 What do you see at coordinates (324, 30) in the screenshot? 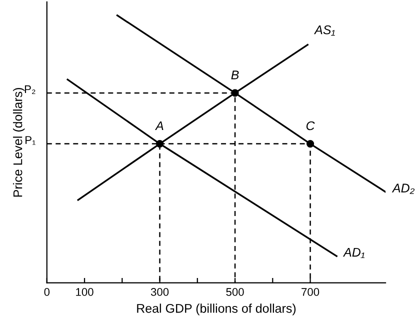
I see `series-label: AS₁` at bounding box center [324, 30].